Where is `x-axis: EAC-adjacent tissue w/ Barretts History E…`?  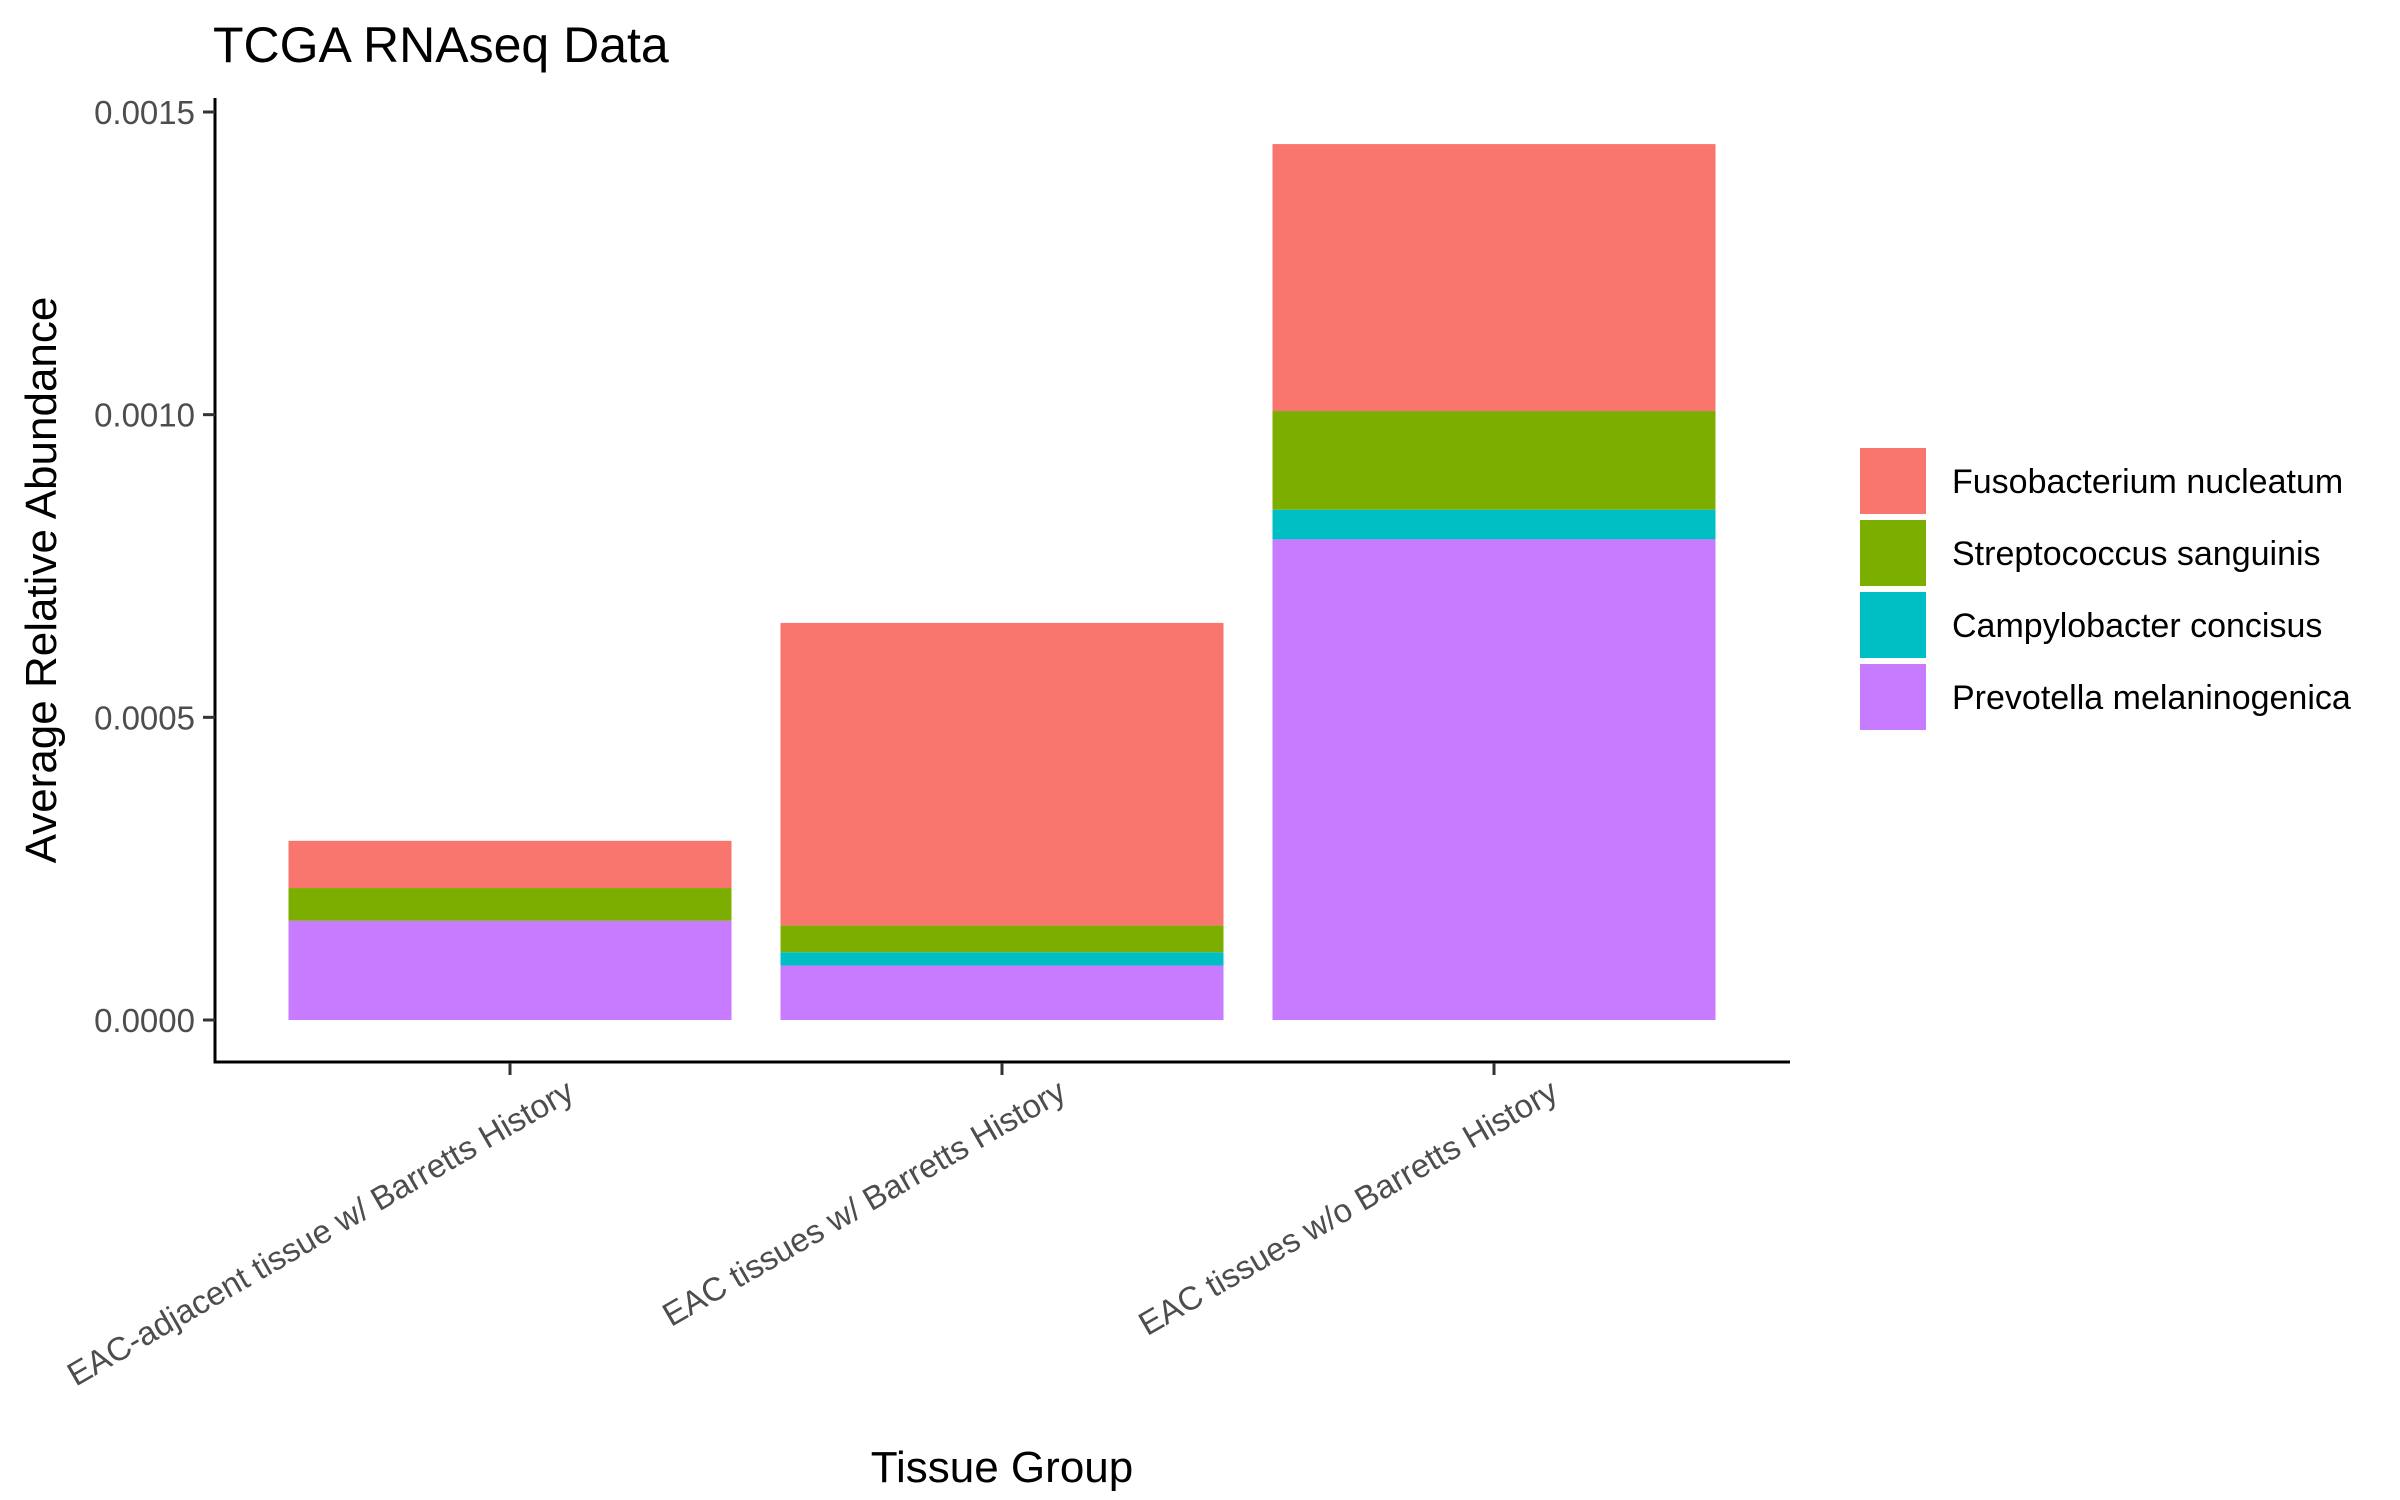 x-axis: EAC-adjacent tissue w/ Barretts History E… is located at coordinates (812, 1228).